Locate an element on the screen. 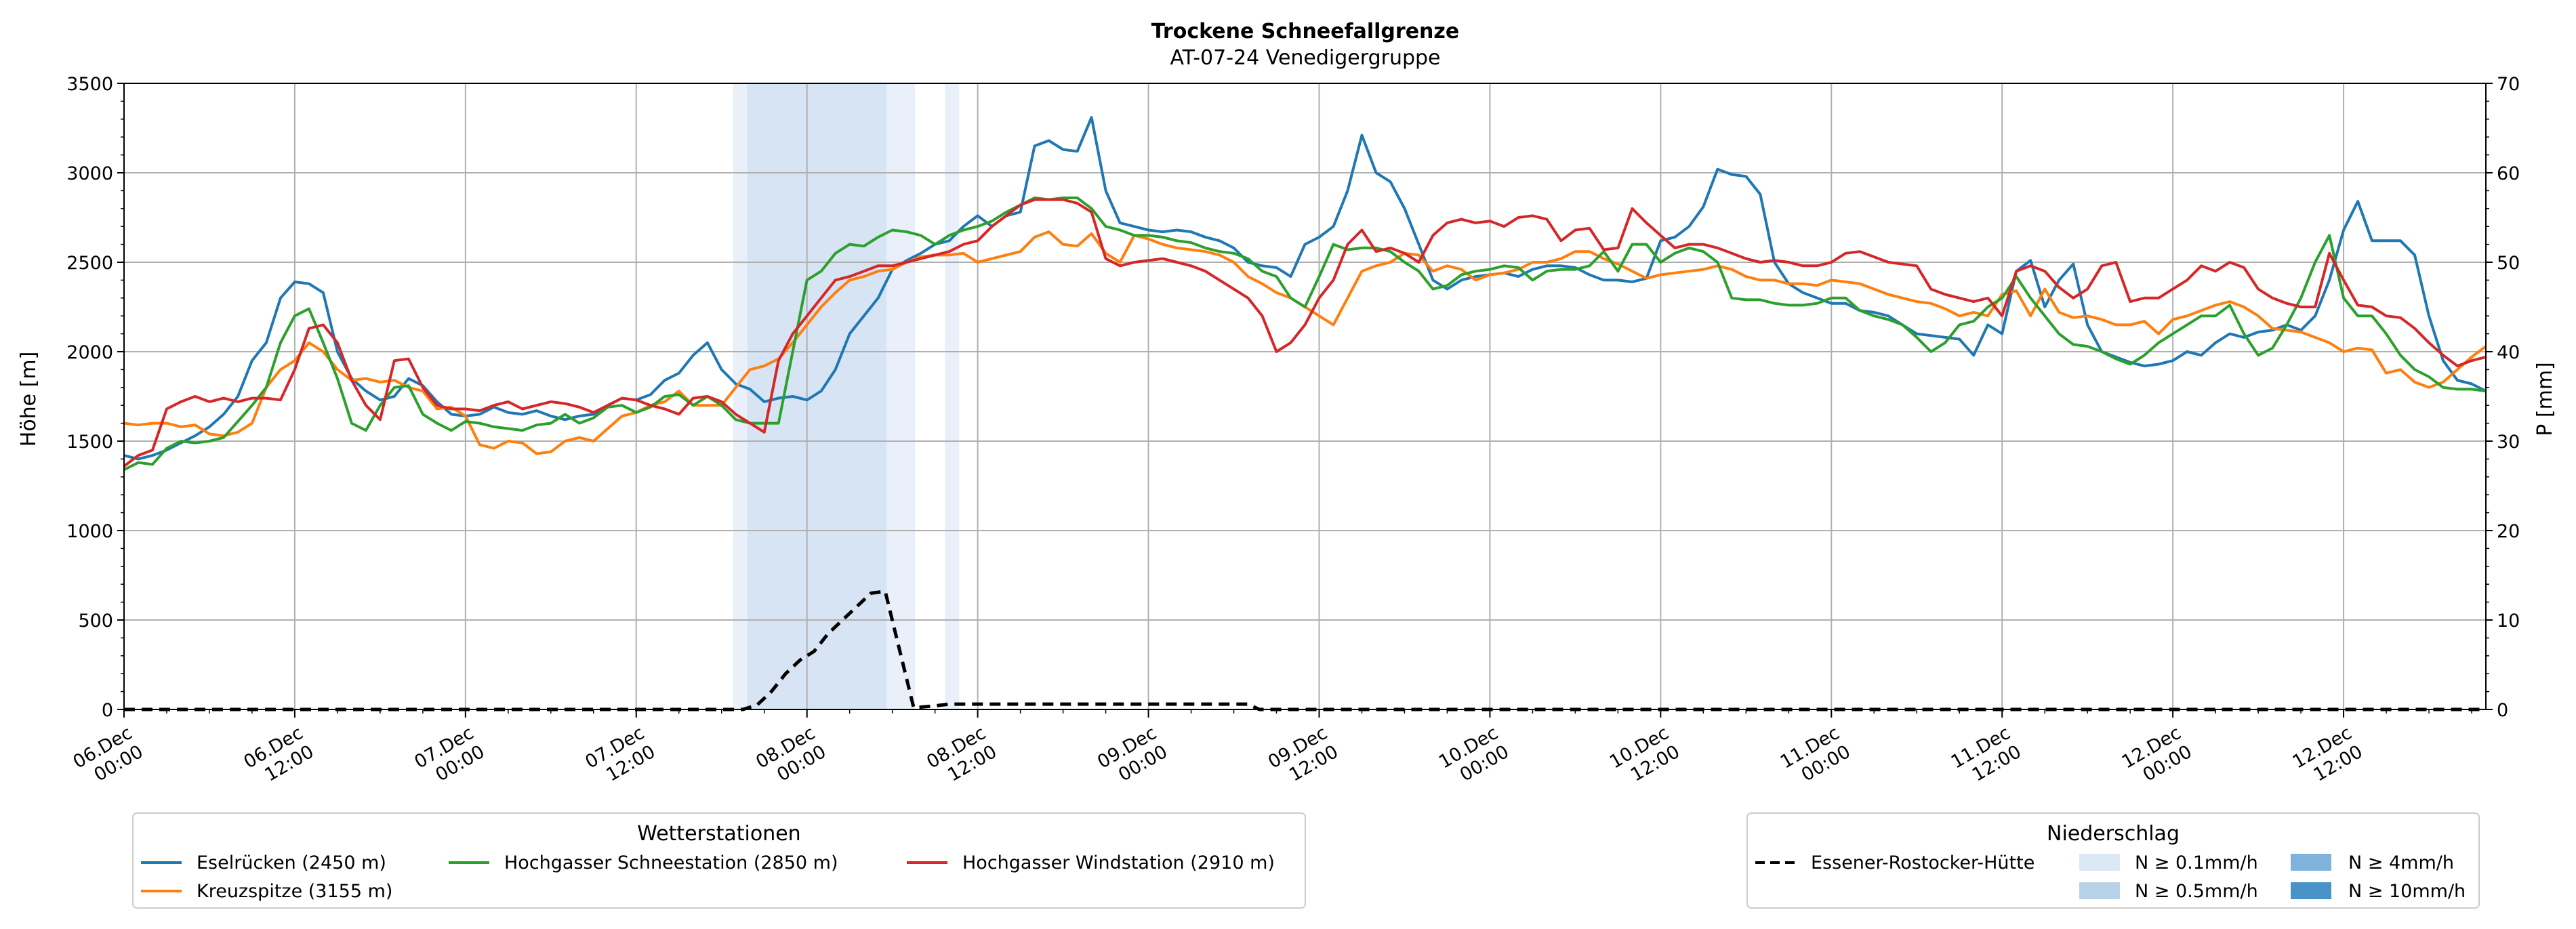 The height and width of the screenshot is (929, 2576). chart-subtitle: AT-07-24 Venedigergruppe is located at coordinates (1305, 58).